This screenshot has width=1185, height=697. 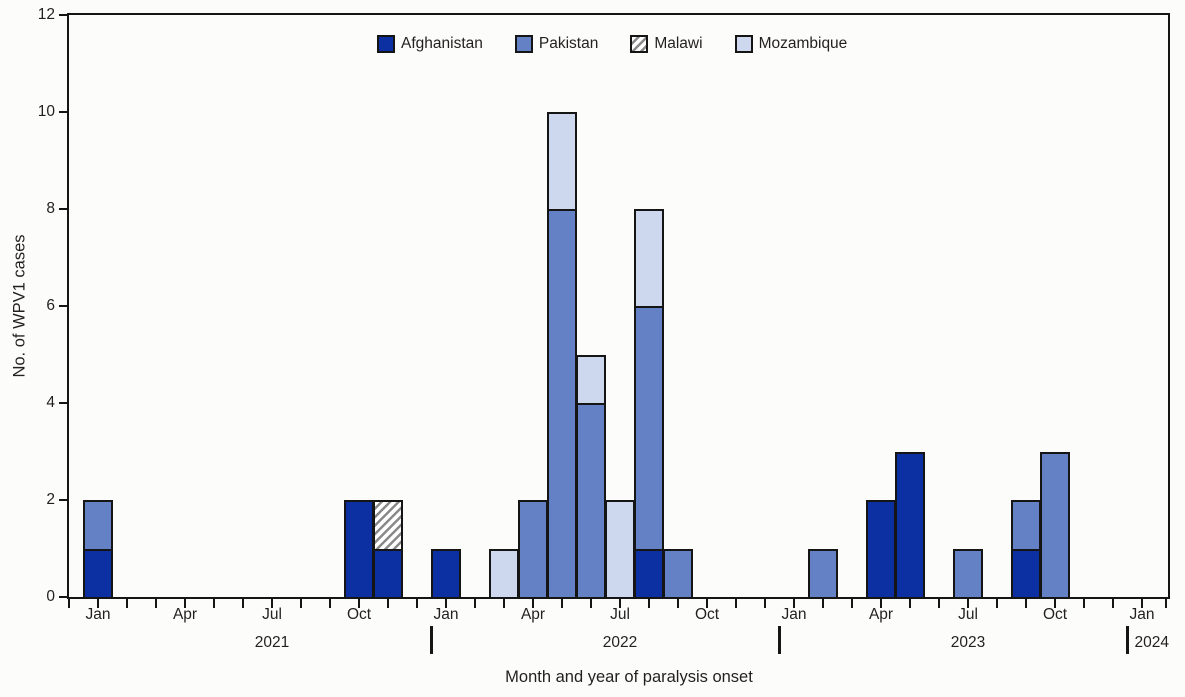 What do you see at coordinates (968, 642) in the screenshot?
I see `year-label: 2023` at bounding box center [968, 642].